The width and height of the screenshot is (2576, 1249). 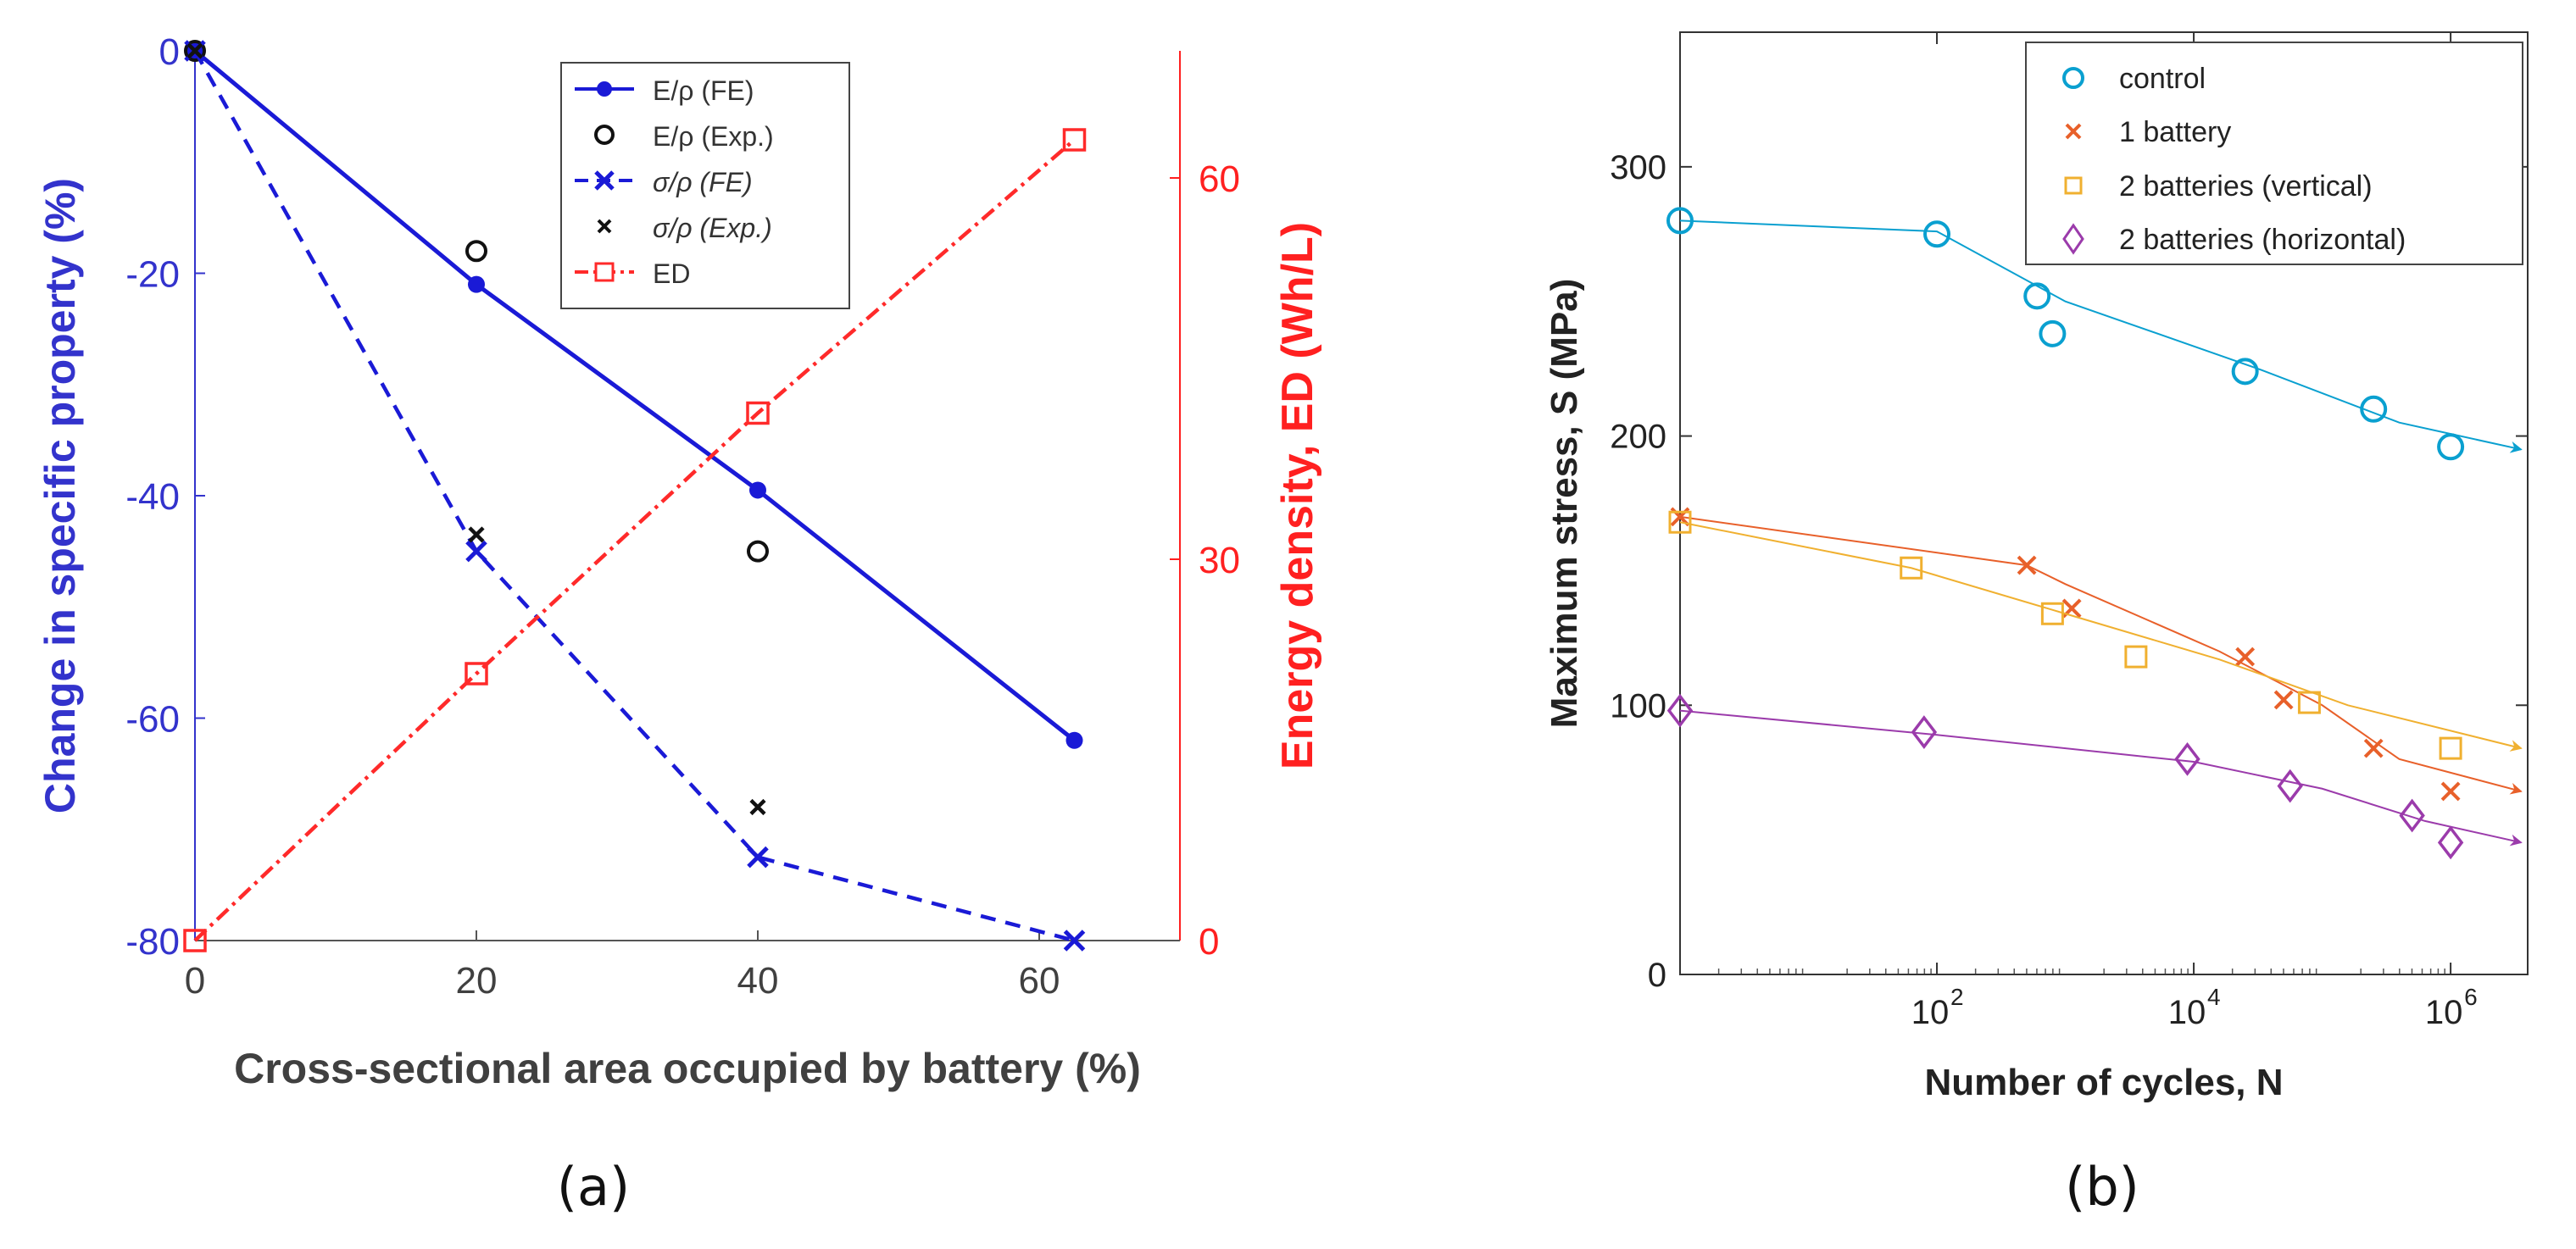 What do you see at coordinates (713, 136) in the screenshot?
I see `legend-label-e-exp: E/ρ (Exp.)` at bounding box center [713, 136].